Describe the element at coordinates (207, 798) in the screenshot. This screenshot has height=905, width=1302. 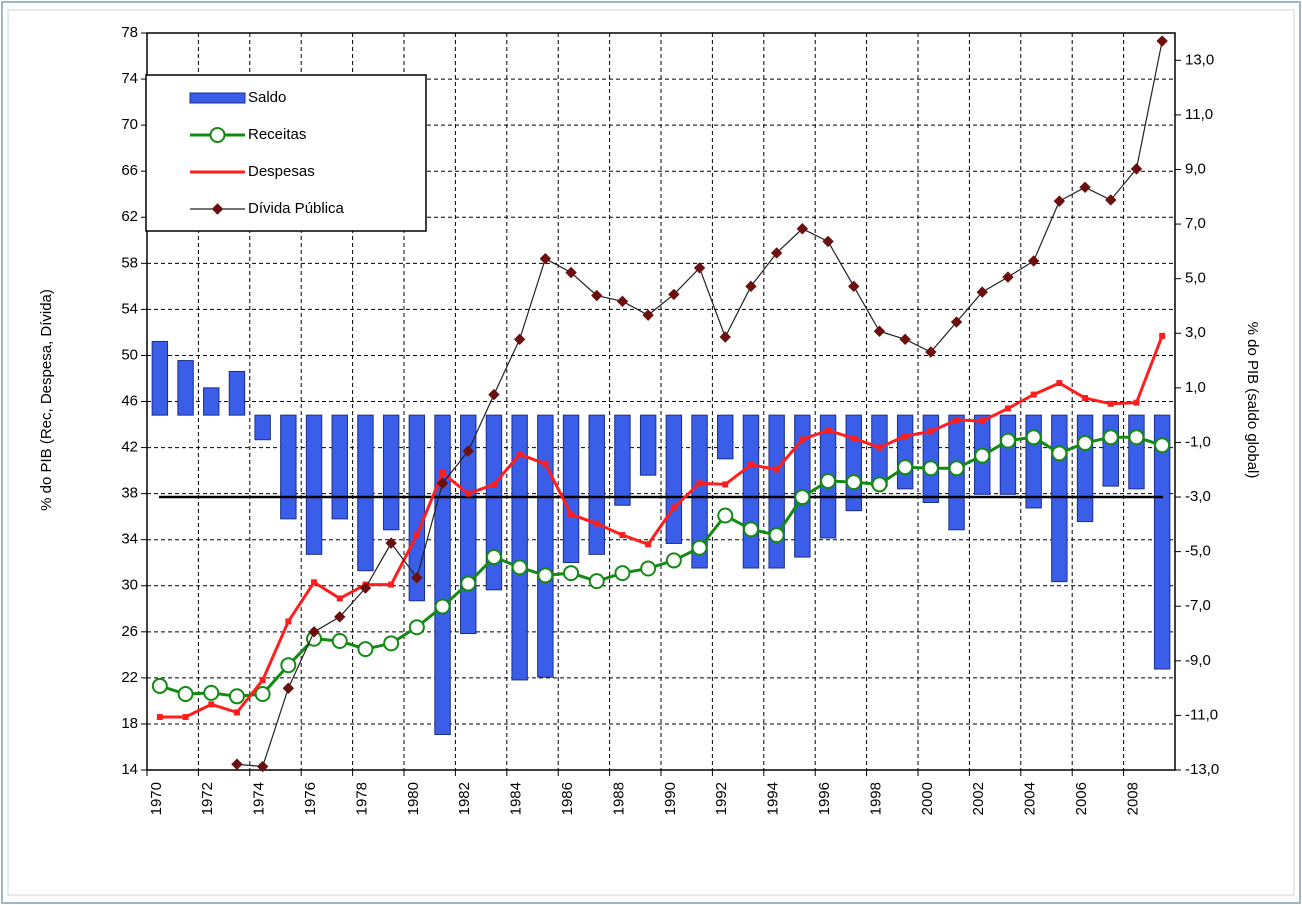
I see `x-tick-label: 1972` at that location.